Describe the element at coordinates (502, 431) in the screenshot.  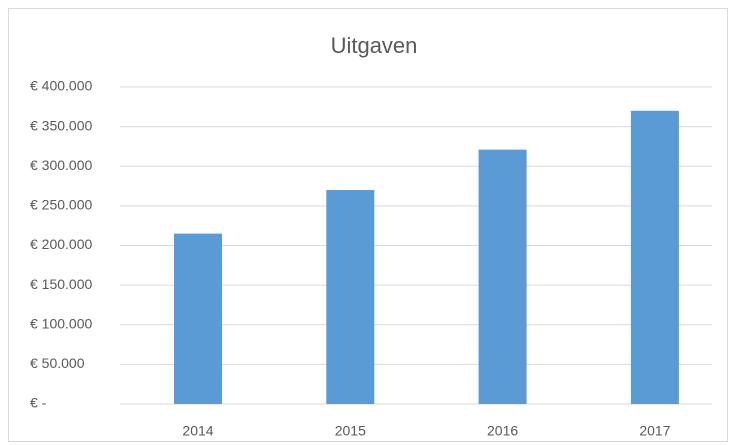
I see `x-tick-label: 2016` at that location.